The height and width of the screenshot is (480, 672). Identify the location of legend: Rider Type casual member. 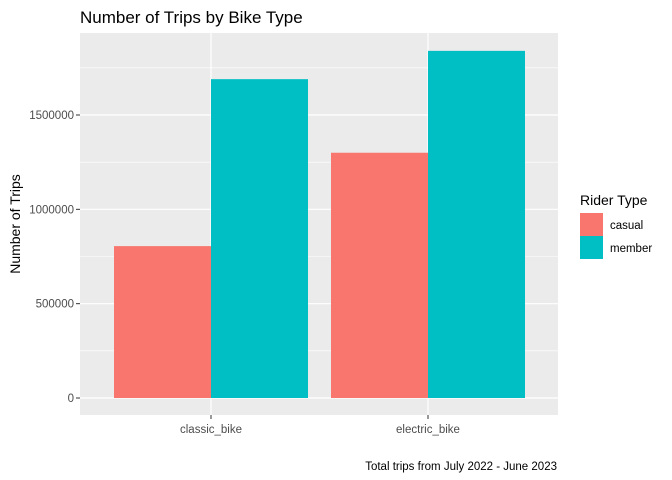
(616, 225).